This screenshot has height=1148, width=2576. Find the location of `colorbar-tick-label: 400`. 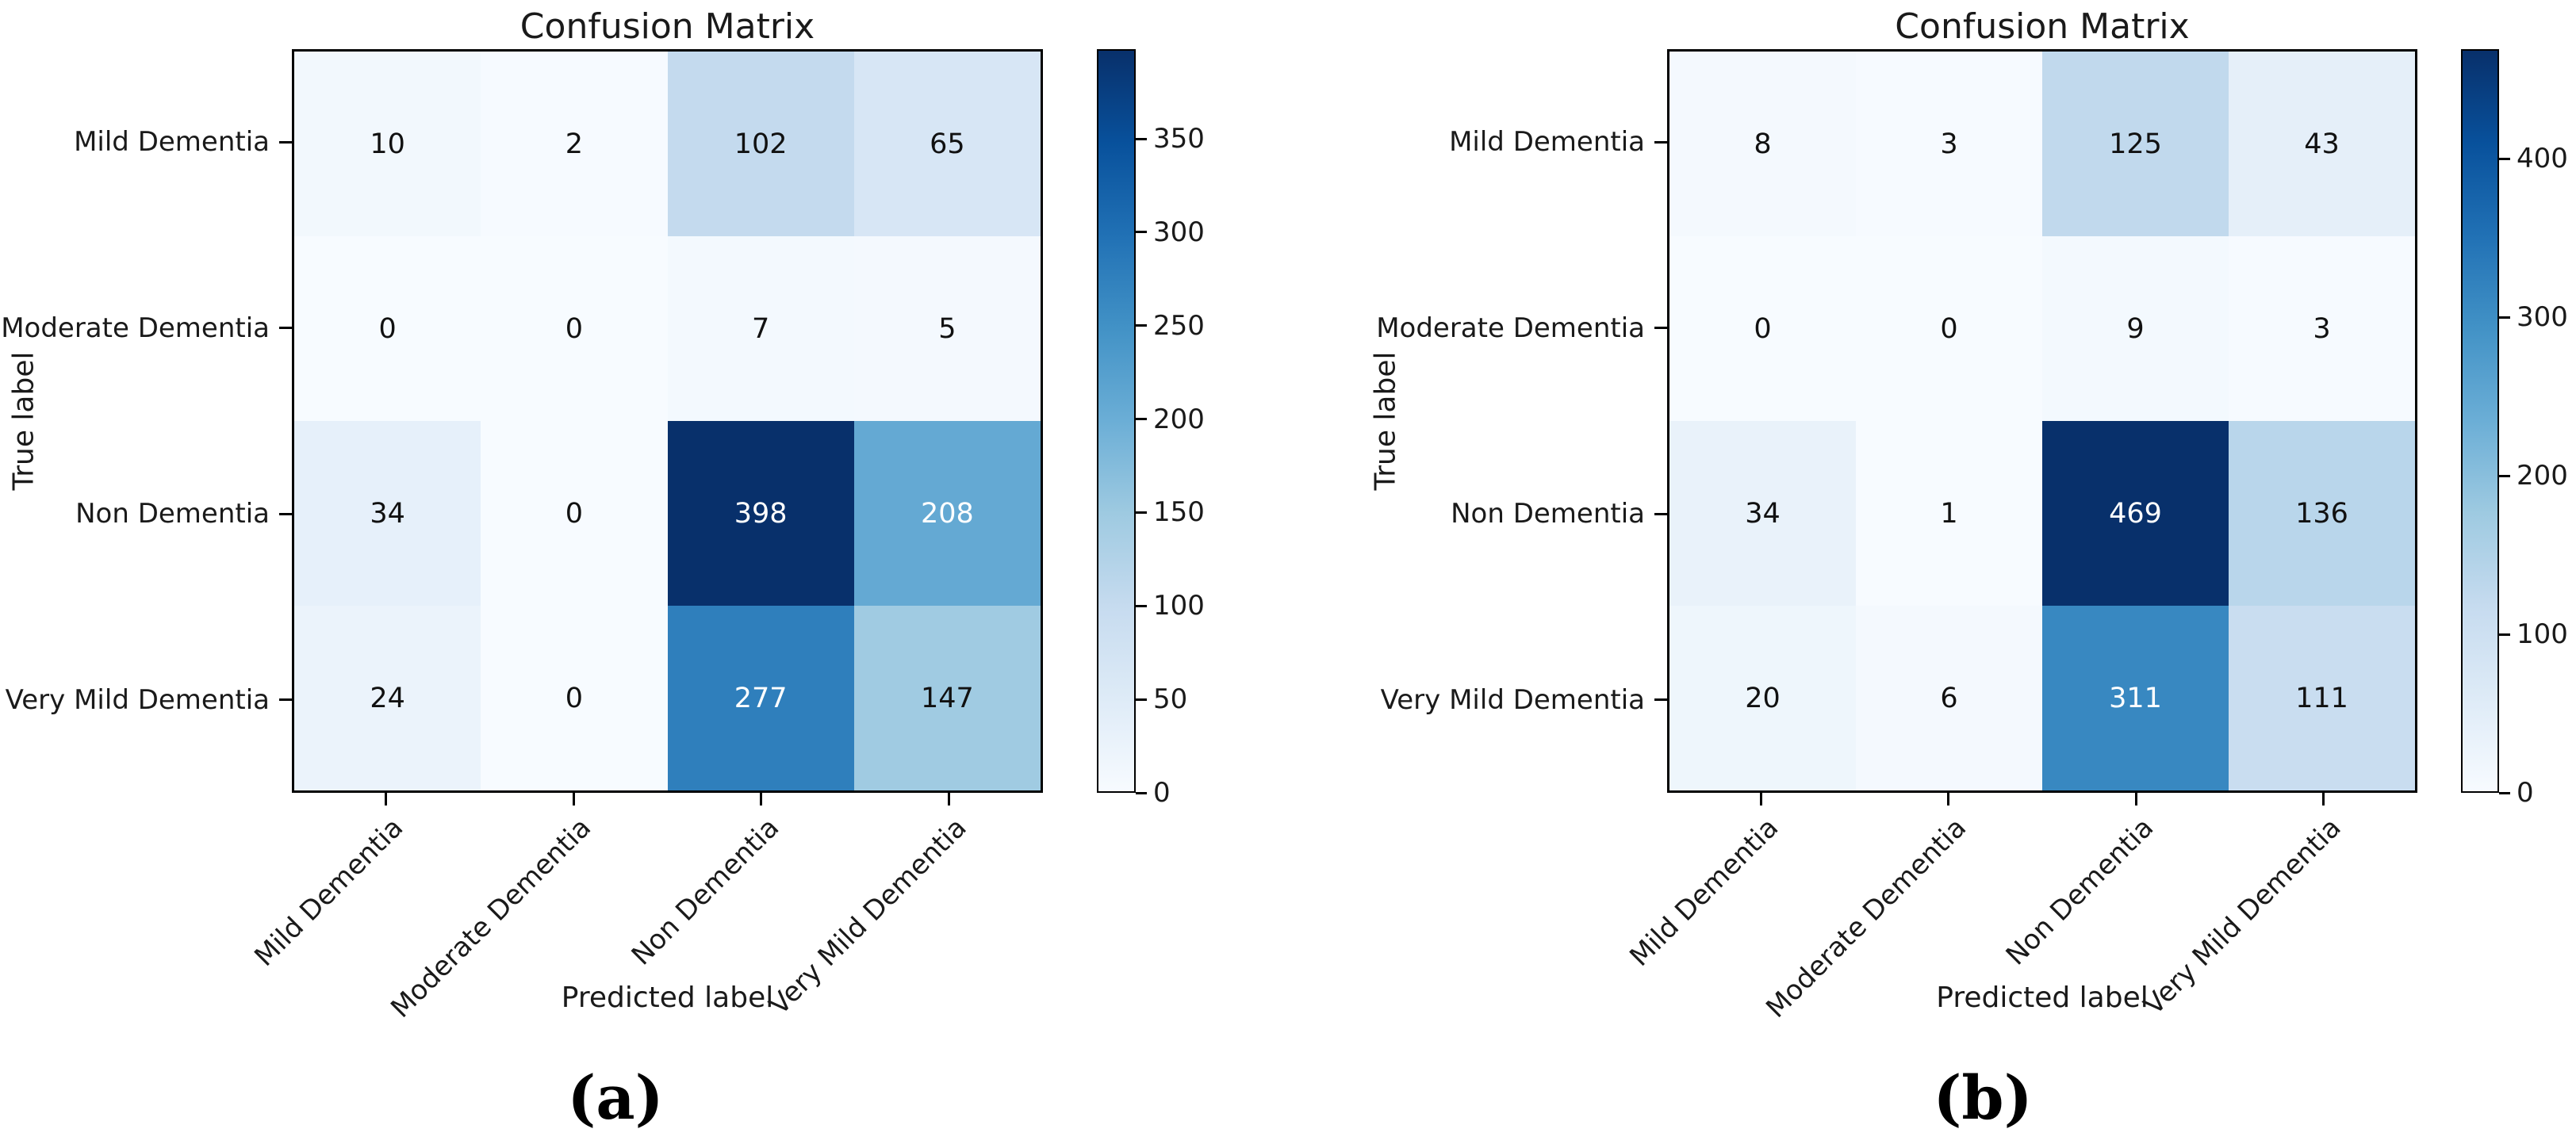

colorbar-tick-label: 400 is located at coordinates (2542, 159).